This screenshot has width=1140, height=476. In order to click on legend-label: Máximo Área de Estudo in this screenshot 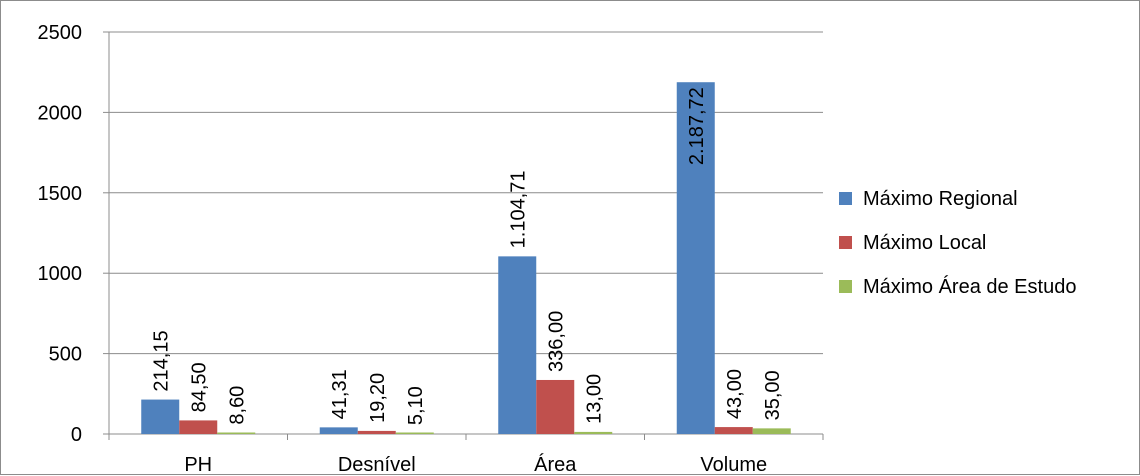, I will do `click(969, 286)`.